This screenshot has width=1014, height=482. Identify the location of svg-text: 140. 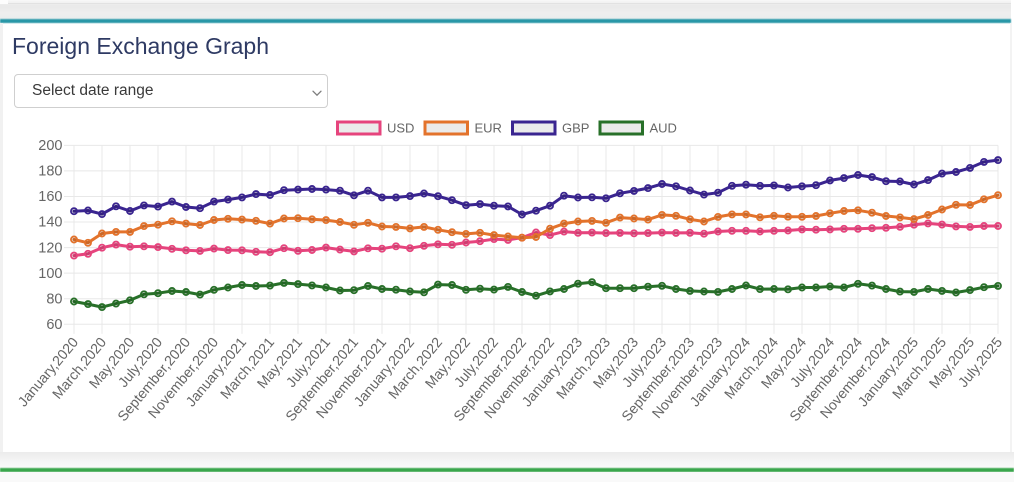
(50, 223).